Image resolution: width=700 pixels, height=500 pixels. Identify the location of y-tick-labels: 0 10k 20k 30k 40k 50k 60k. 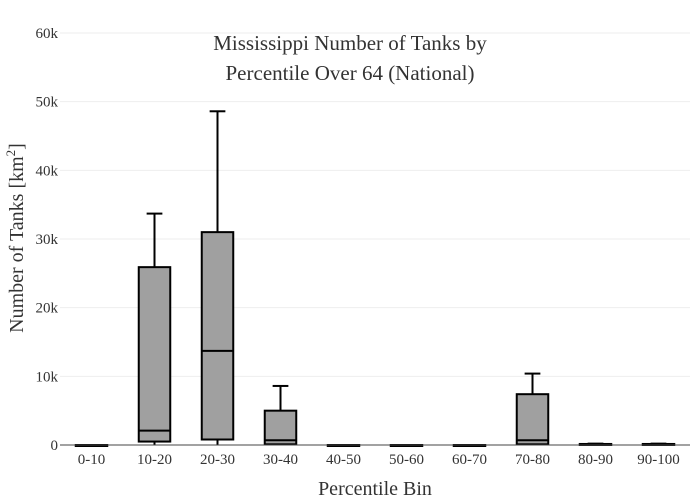
(47, 240).